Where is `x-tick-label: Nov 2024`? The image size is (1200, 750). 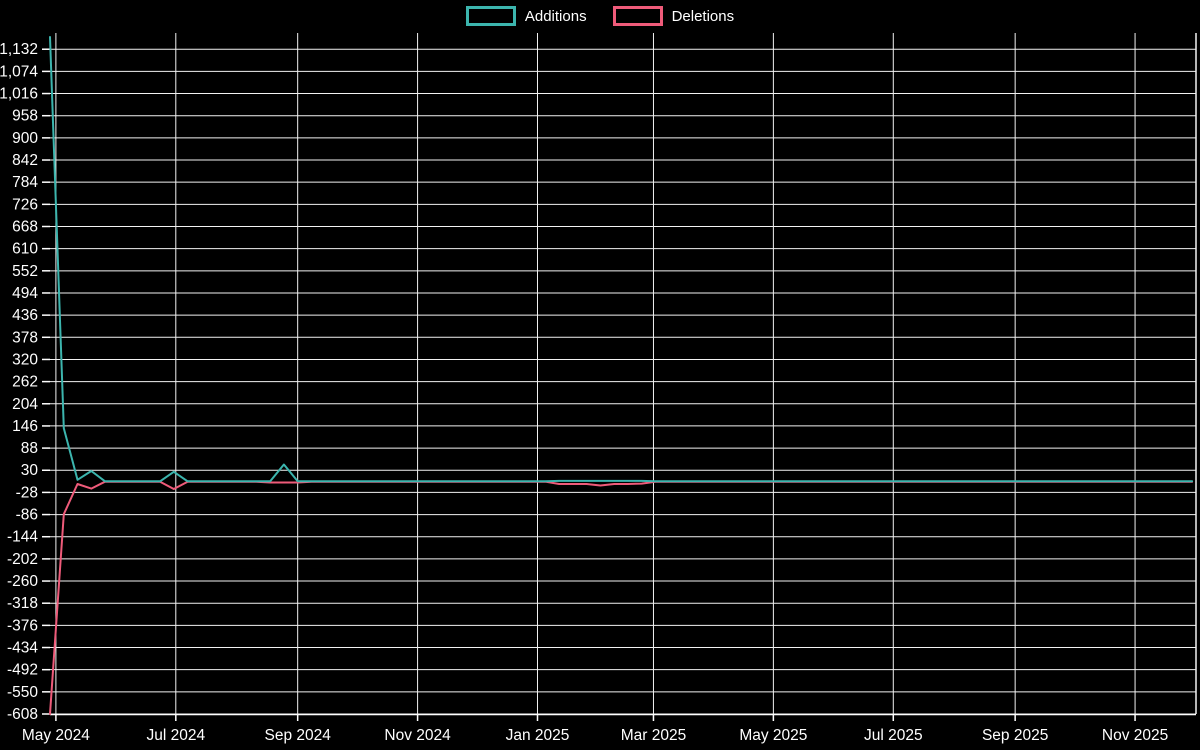
x-tick-label: Nov 2024 is located at coordinates (417, 735).